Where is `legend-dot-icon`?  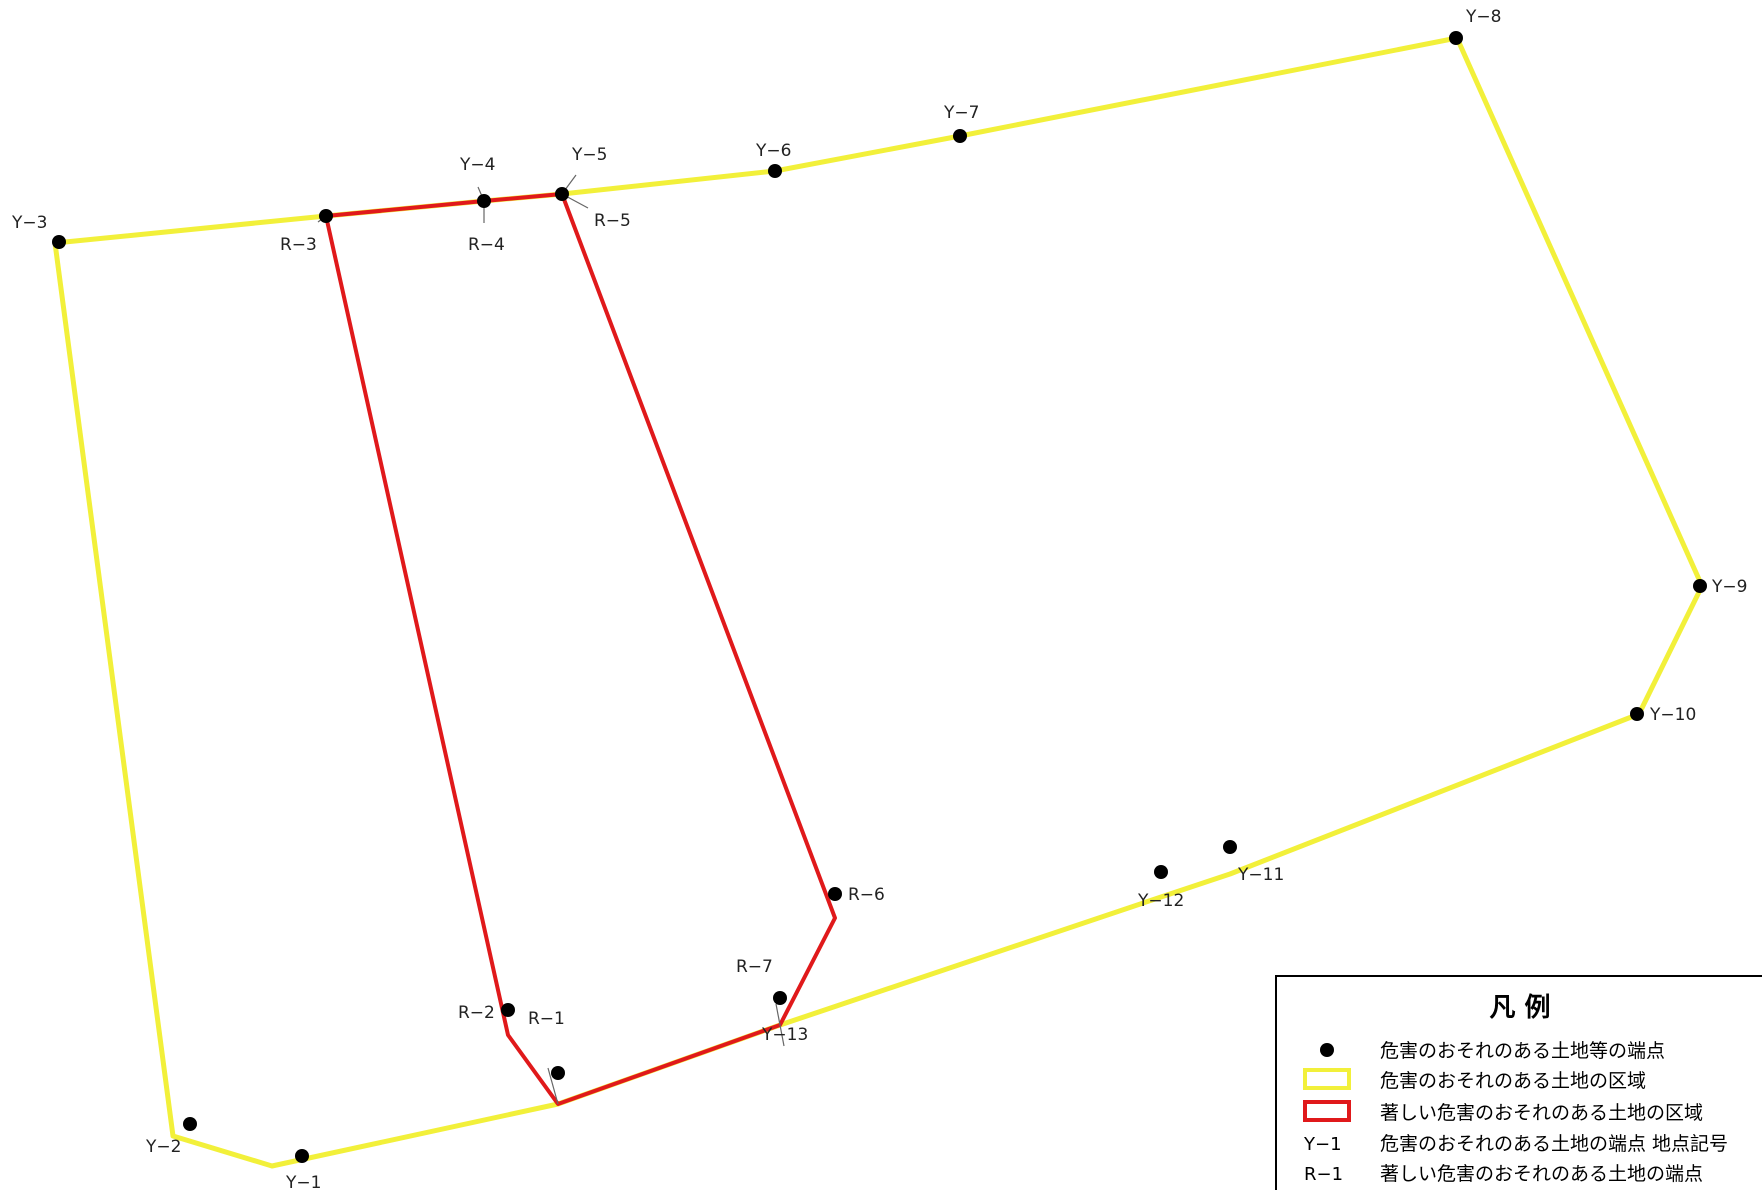 legend-dot-icon is located at coordinates (1327, 1050).